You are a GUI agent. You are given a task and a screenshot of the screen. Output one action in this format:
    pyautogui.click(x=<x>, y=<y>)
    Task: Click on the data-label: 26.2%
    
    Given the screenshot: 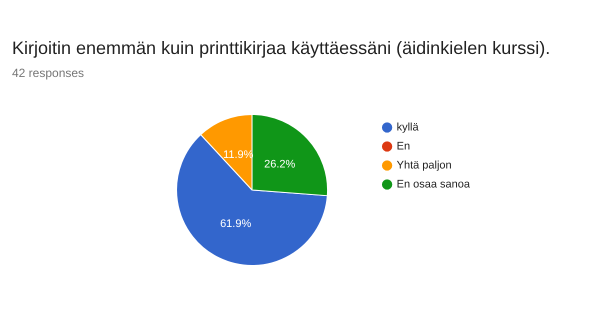 What is the action you would take?
    pyautogui.click(x=280, y=164)
    